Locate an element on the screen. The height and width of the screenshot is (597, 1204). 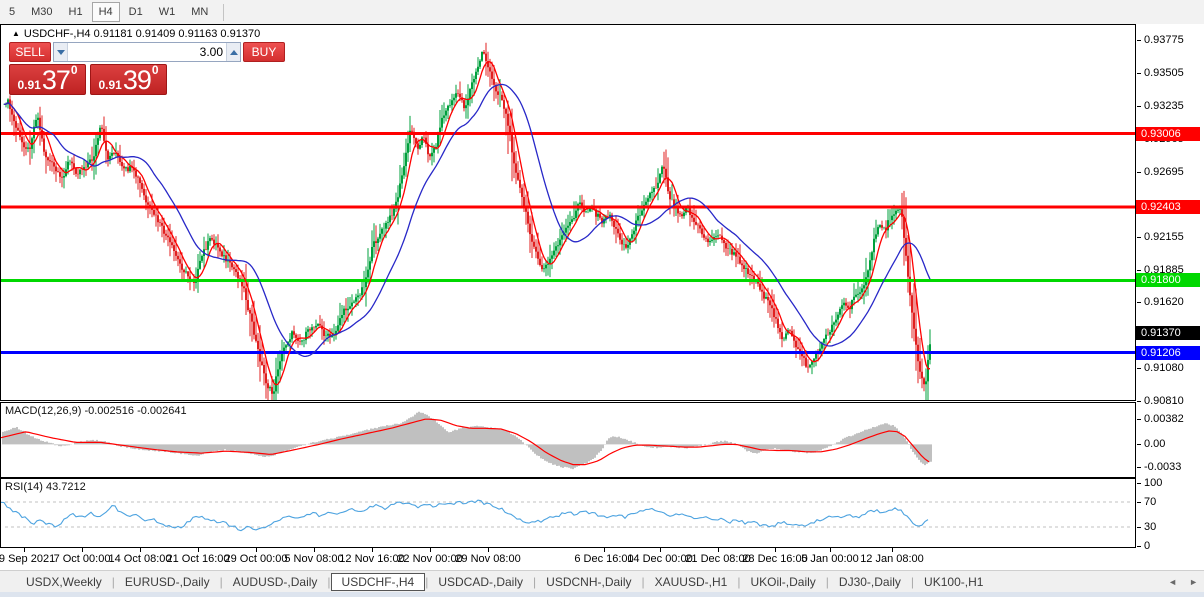
sell-price-prefix: 0.91 is located at coordinates (29, 85).